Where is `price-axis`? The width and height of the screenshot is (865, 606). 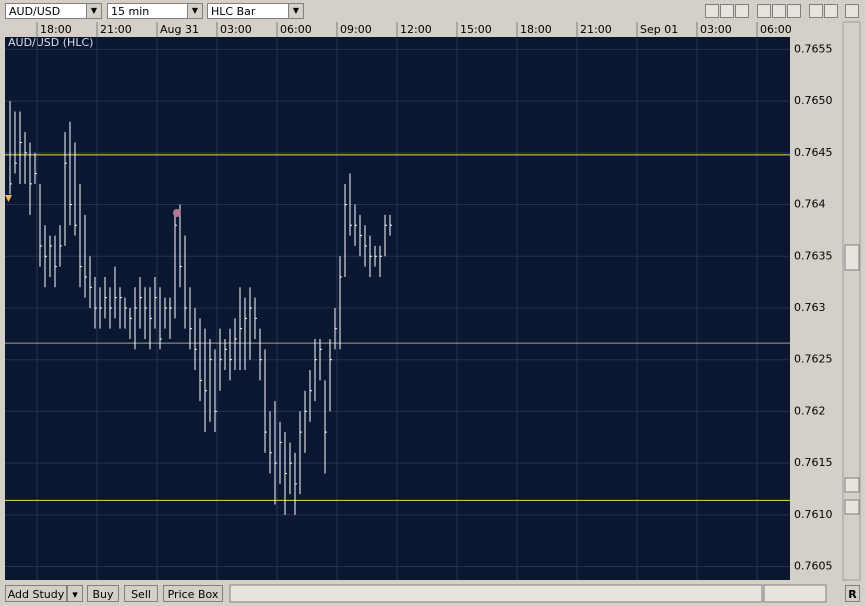
price-axis is located at coordinates (816, 301).